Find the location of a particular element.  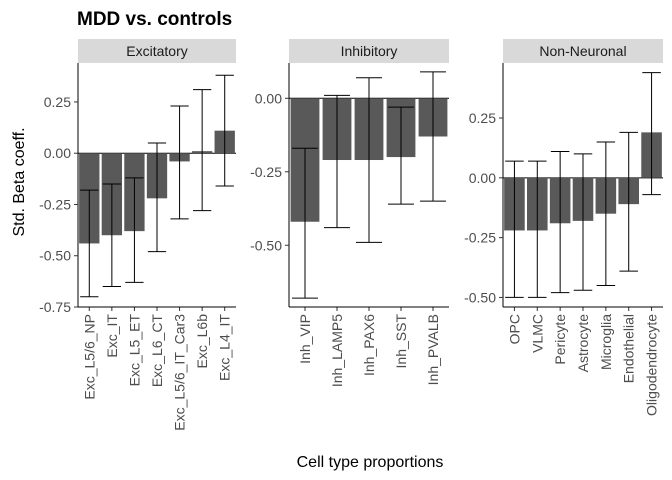

x-axis-title: Cell type proportions is located at coordinates (370, 462).